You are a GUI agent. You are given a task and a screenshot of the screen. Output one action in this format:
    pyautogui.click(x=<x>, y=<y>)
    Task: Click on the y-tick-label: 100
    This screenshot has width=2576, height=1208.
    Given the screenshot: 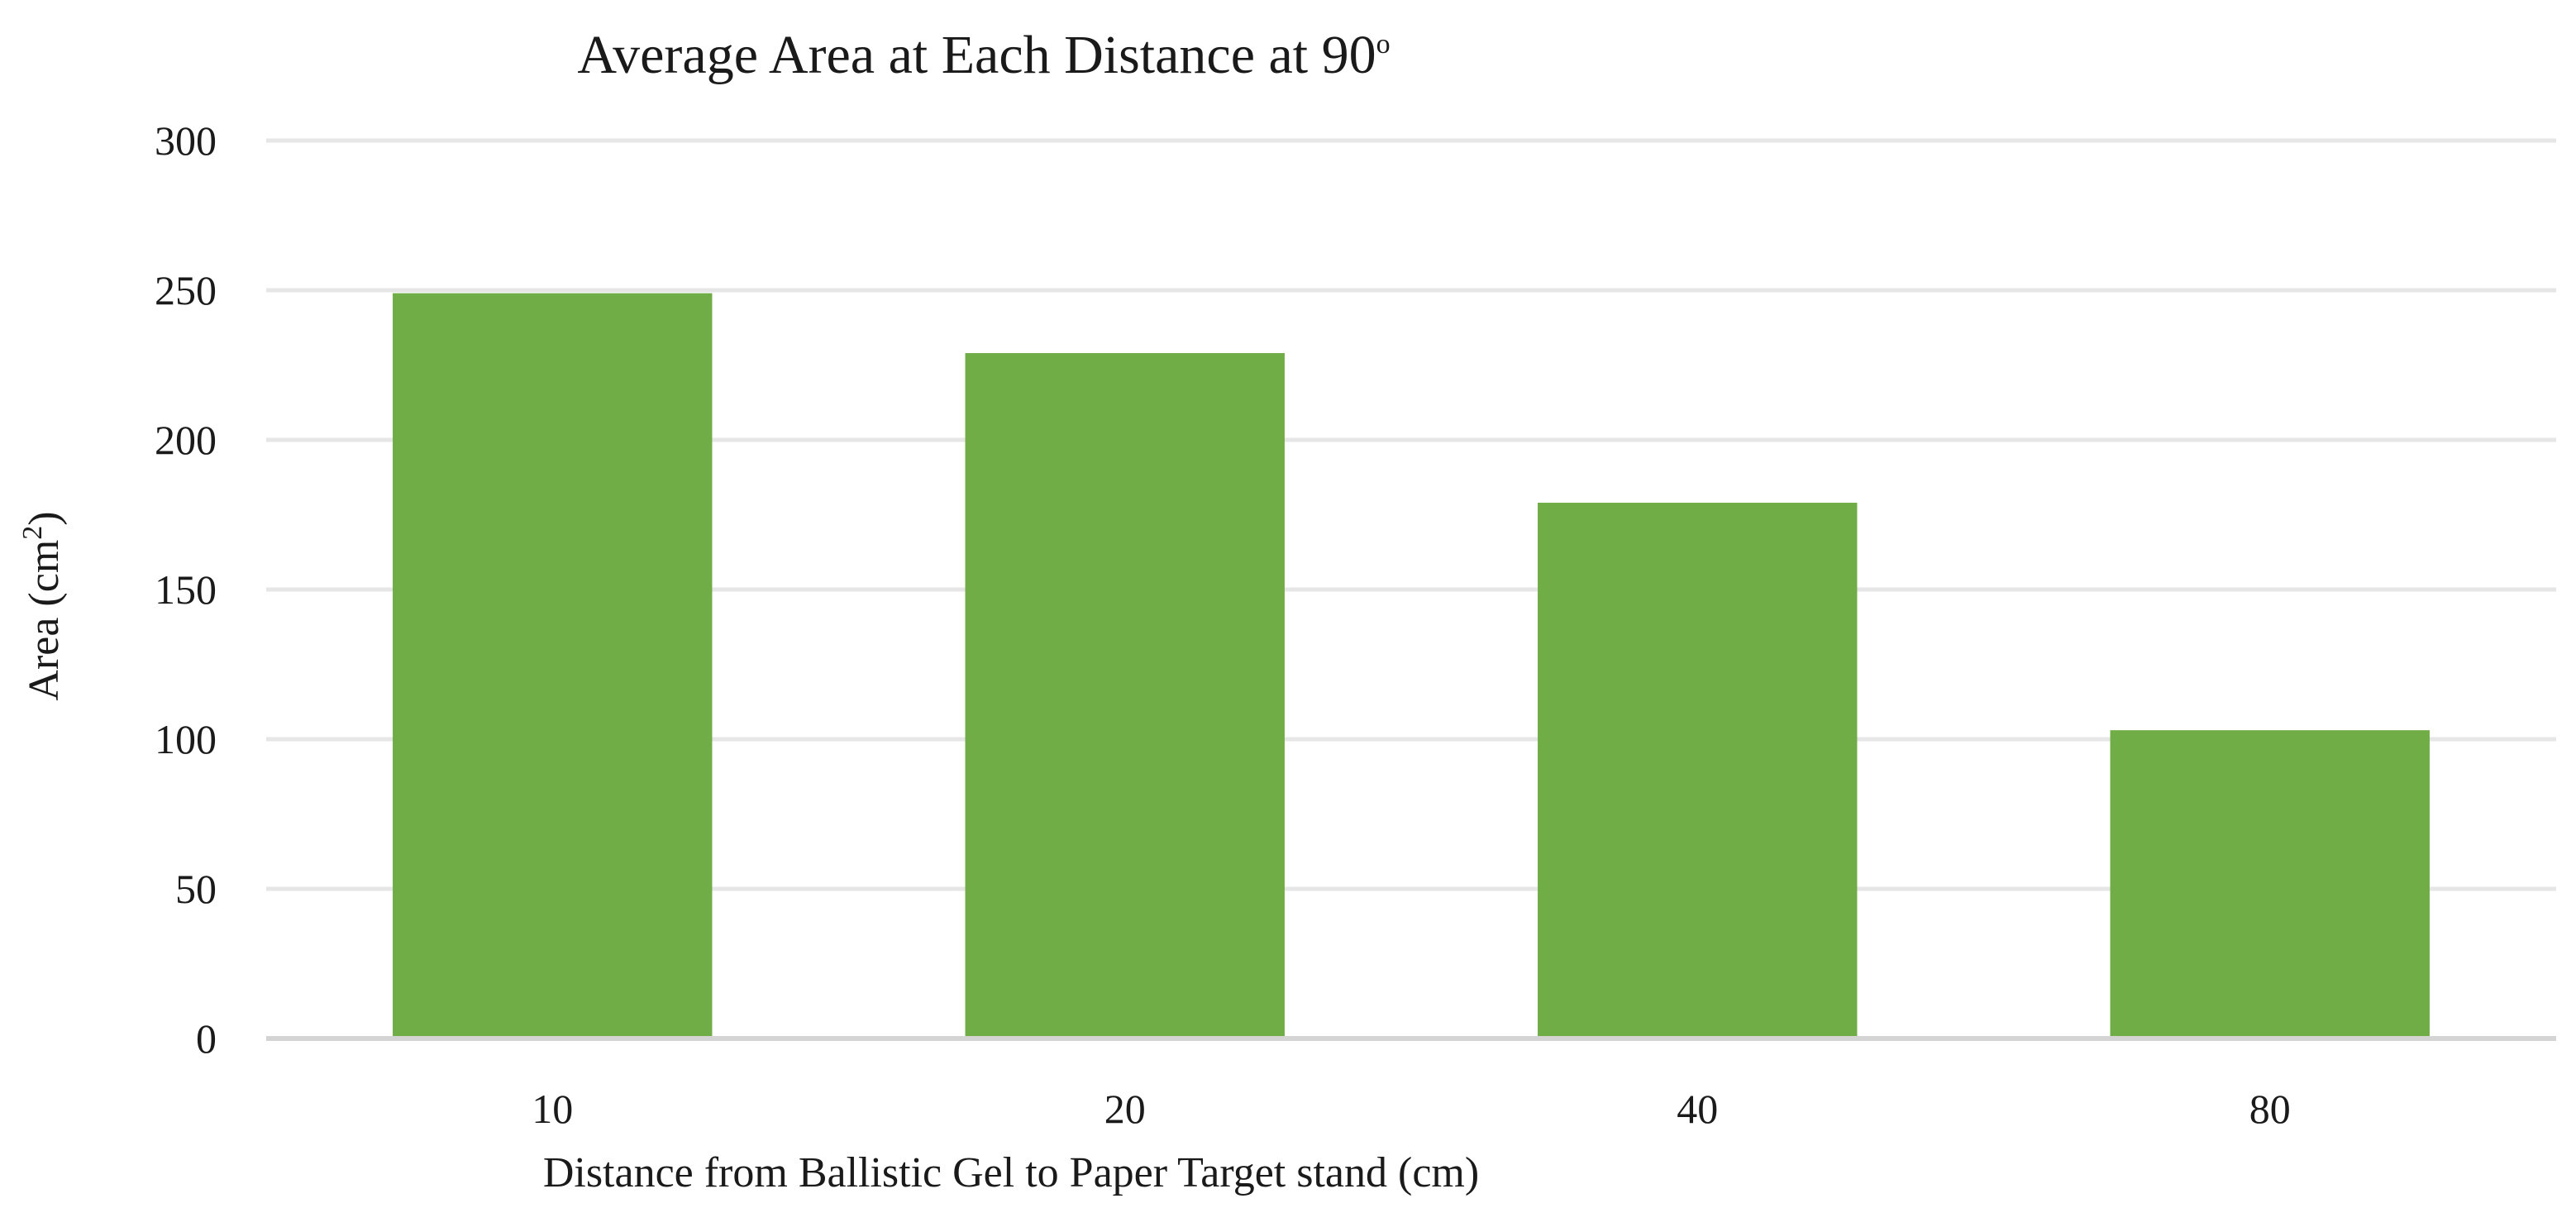 What is the action you would take?
    pyautogui.click(x=186, y=739)
    